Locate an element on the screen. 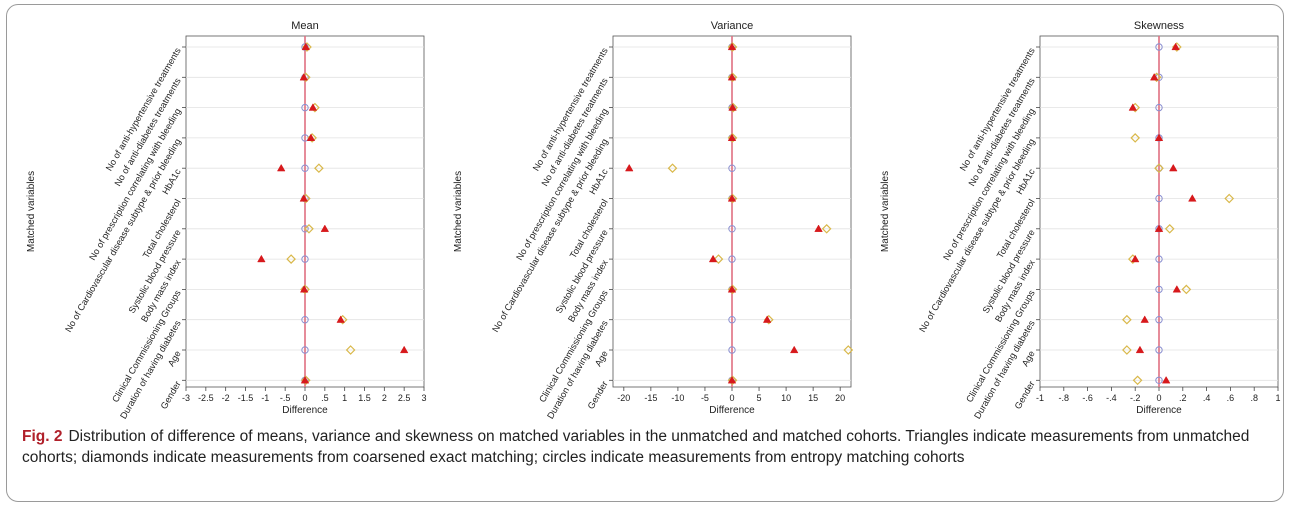 This screenshot has width=1292, height=508. x-tick-label: .6 is located at coordinates (1231, 398).